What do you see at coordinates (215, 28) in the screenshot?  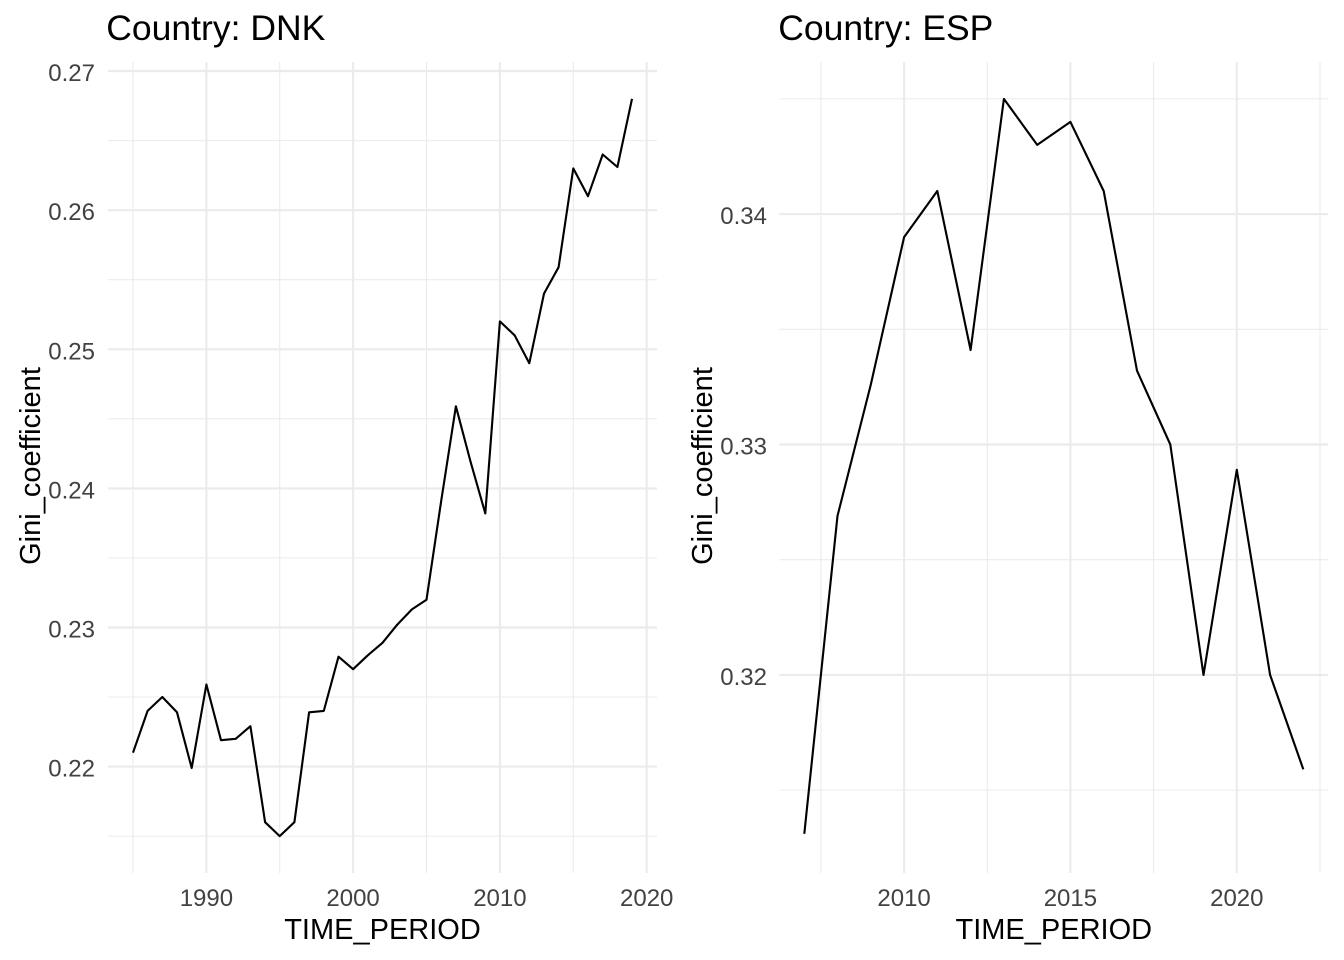 I see `svg-text: Country: DNK` at bounding box center [215, 28].